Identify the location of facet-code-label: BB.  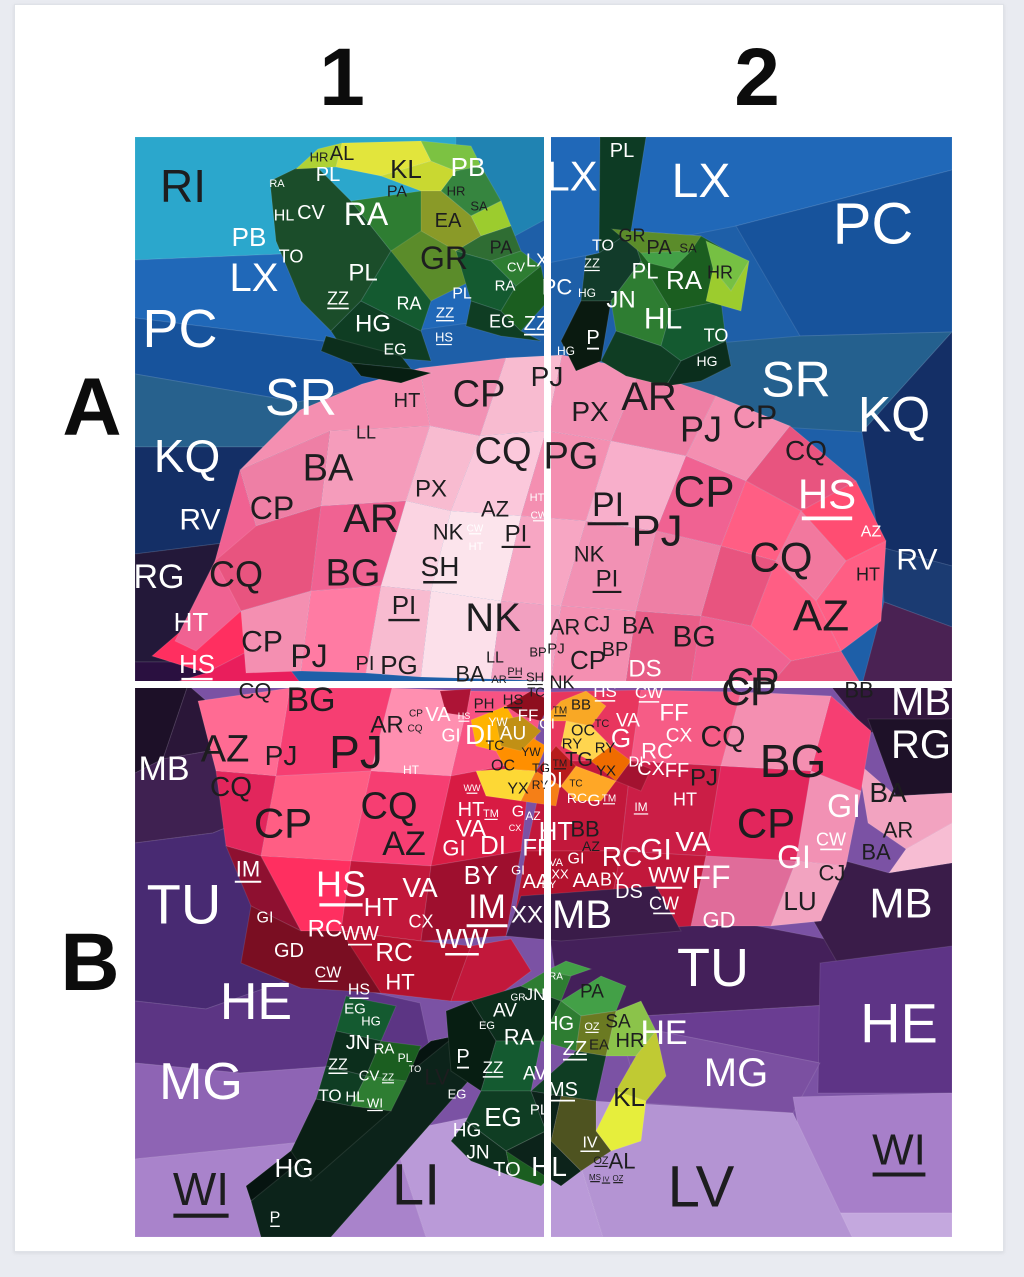
(858, 690).